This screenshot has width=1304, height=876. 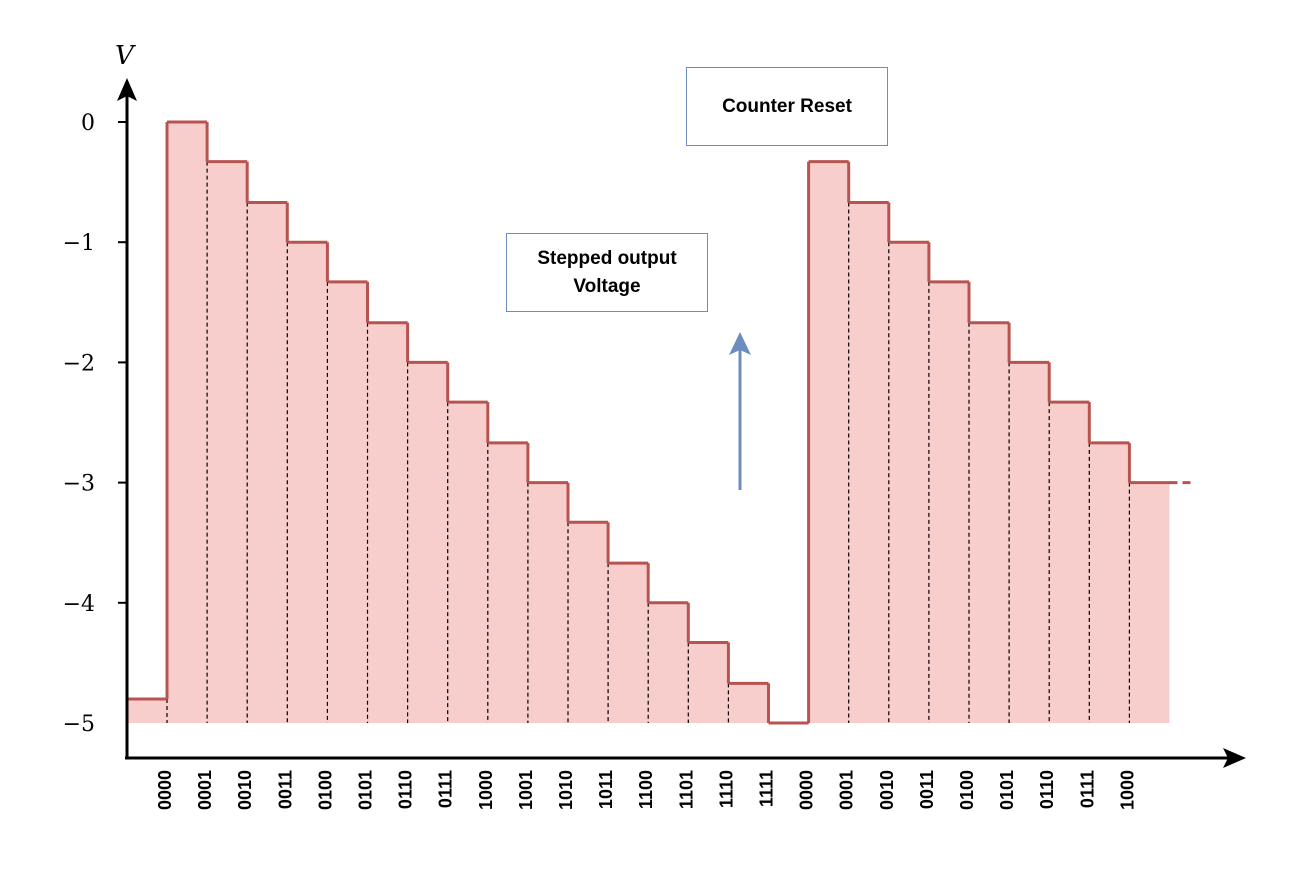 What do you see at coordinates (127, 89) in the screenshot?
I see `y-axis-arrowhead` at bounding box center [127, 89].